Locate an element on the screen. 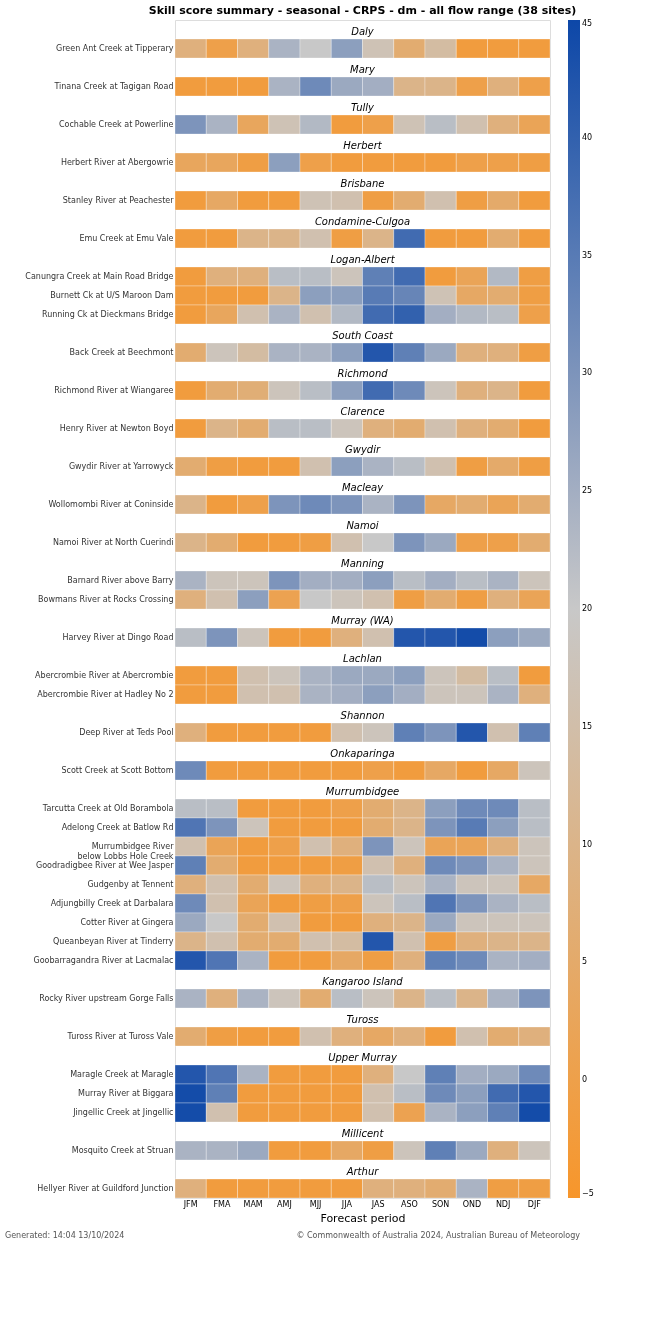  y-tick-label: Richmond is located at coordinates (363, 373).